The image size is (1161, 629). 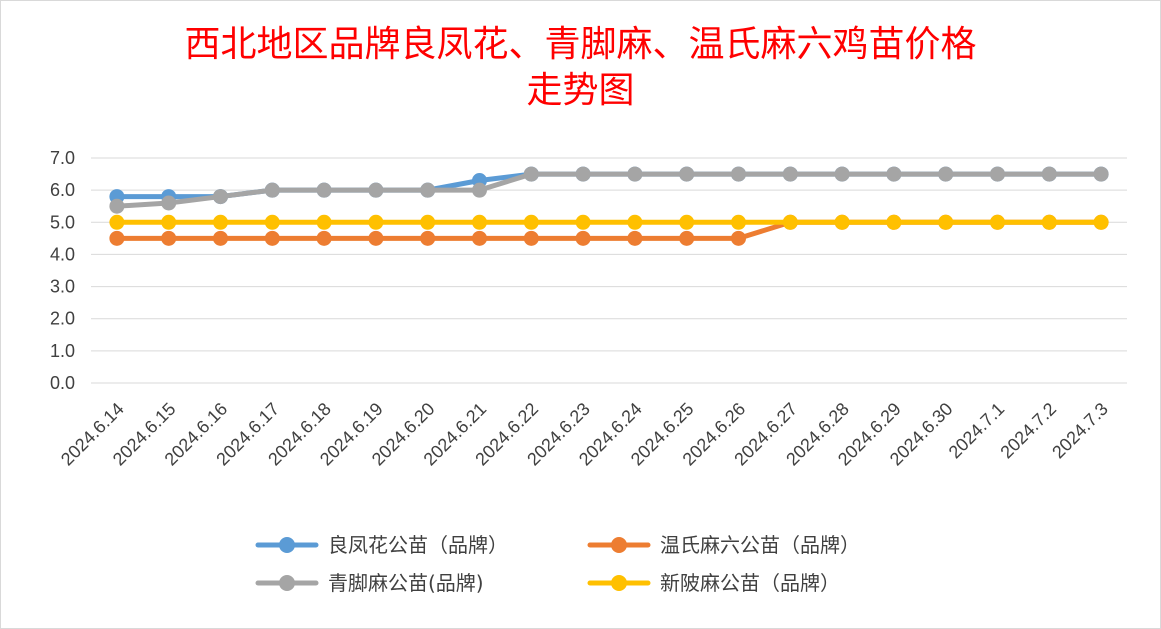 What do you see at coordinates (62, 158) in the screenshot?
I see `y-tick-label: 7.0` at bounding box center [62, 158].